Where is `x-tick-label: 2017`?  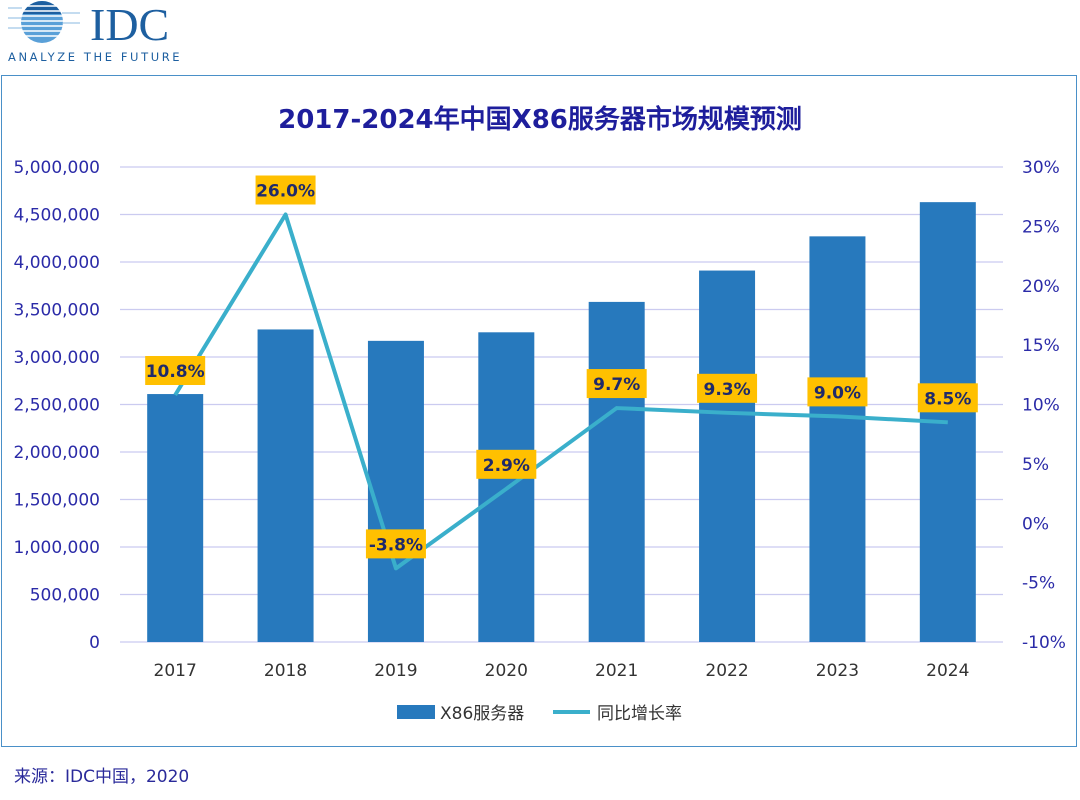
x-tick-label: 2017 is located at coordinates (175, 671).